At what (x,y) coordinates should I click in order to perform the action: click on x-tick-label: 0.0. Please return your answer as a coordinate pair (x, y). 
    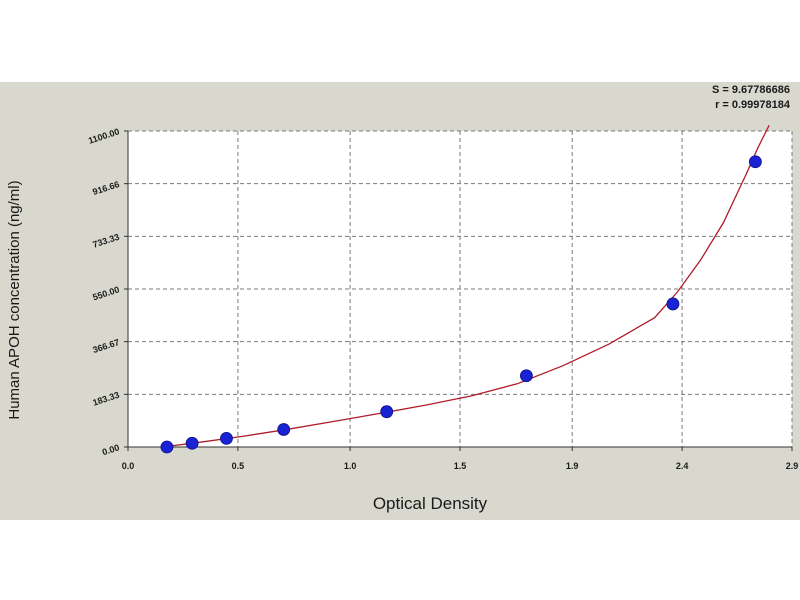
    Looking at the image, I should click on (128, 466).